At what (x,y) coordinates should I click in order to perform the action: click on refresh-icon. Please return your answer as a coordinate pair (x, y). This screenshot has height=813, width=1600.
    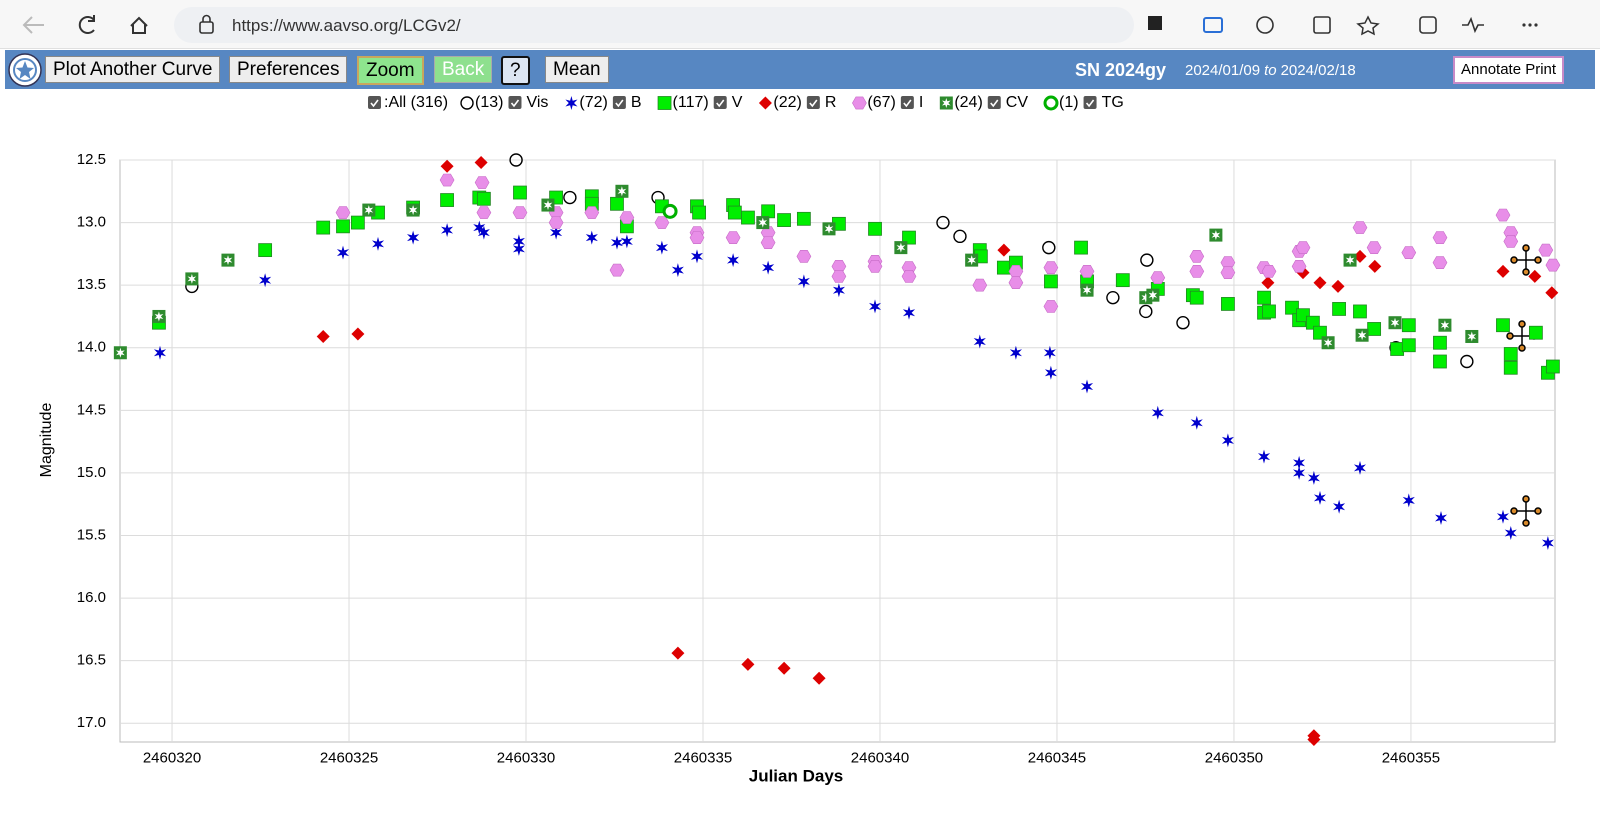
    Looking at the image, I should click on (86, 24).